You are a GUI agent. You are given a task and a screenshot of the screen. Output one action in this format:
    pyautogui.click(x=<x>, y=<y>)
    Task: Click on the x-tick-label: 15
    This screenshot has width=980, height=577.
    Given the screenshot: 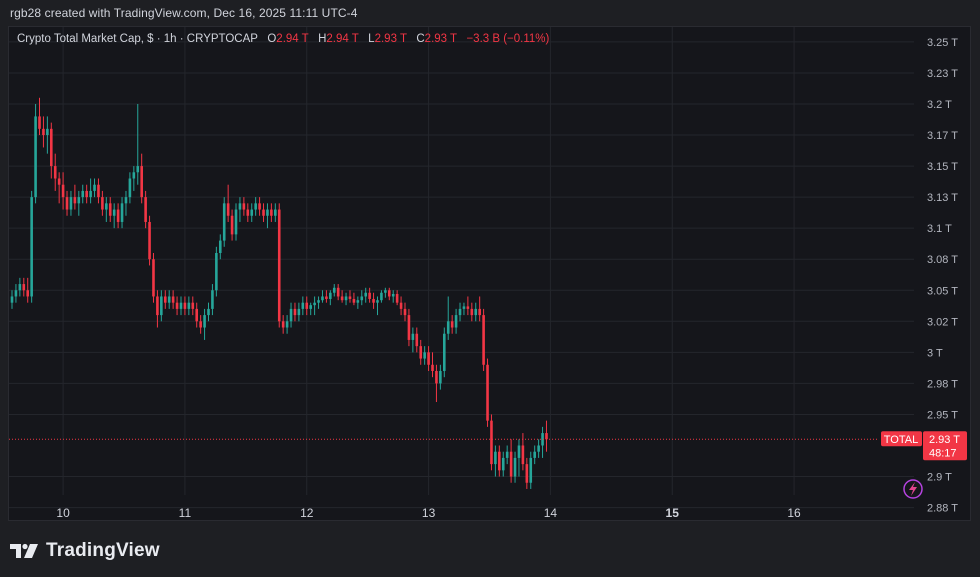 What is the action you would take?
    pyautogui.click(x=673, y=513)
    